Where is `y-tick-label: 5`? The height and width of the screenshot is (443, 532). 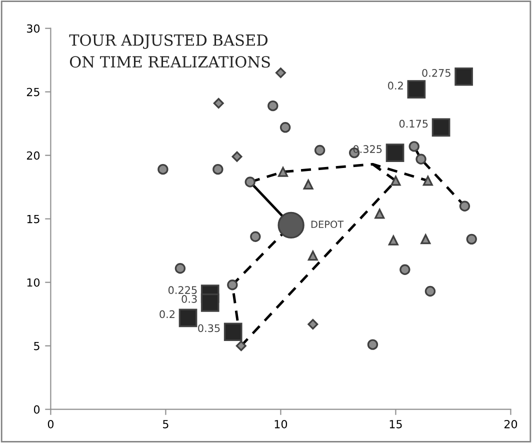 y-tick-label: 5 is located at coordinates (37, 346).